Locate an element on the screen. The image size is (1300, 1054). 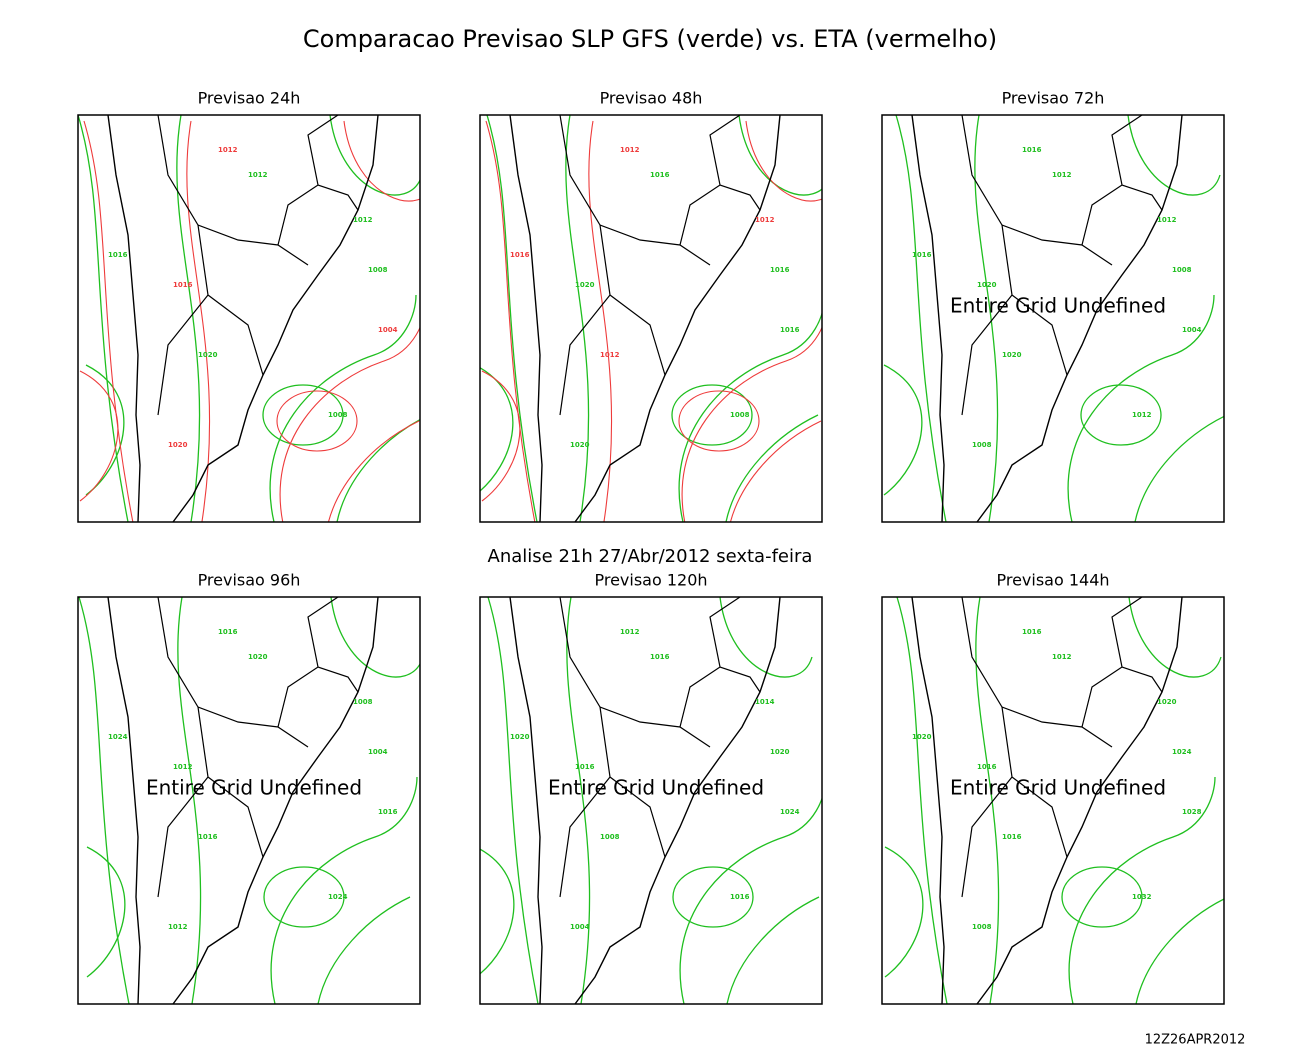
contour-label: 1032 is located at coordinates (1142, 897).